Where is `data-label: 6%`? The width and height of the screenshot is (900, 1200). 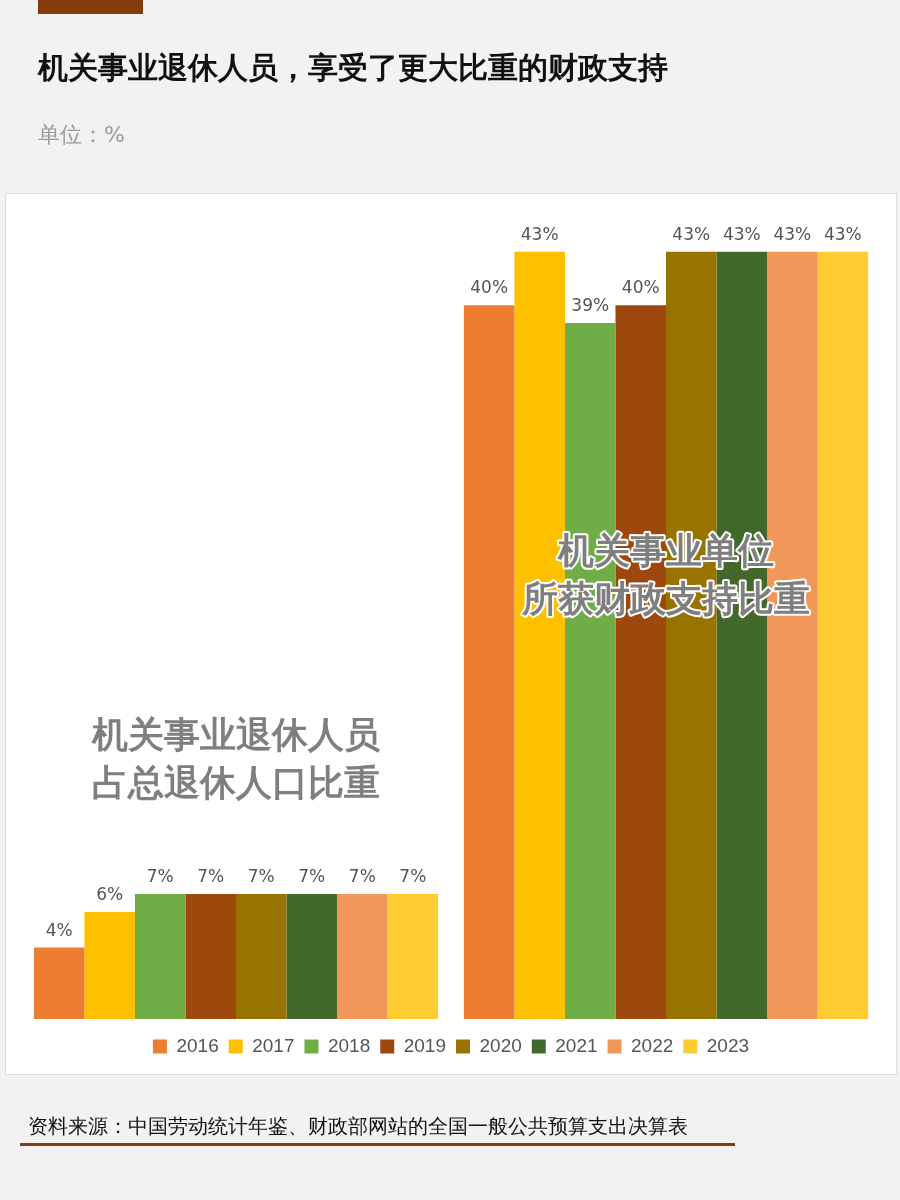
data-label: 6% is located at coordinates (110, 893).